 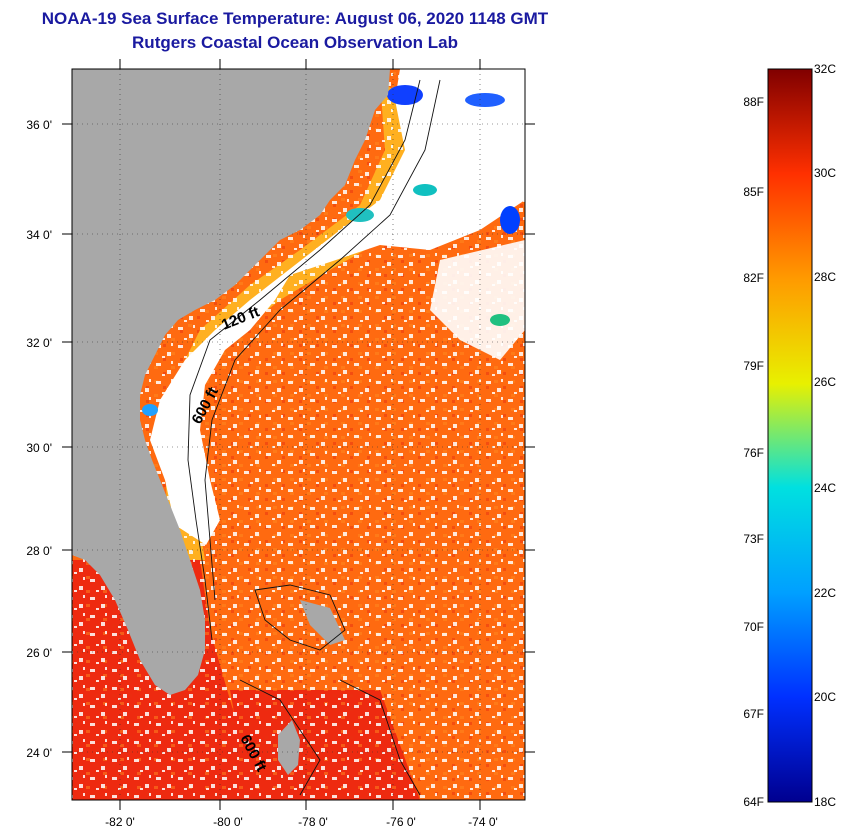 I want to click on land-bahamas, so click(x=311, y=687).